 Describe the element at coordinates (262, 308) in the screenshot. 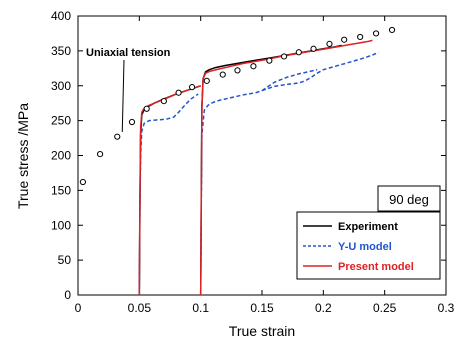

I see `x-tick-label: 0.15` at that location.